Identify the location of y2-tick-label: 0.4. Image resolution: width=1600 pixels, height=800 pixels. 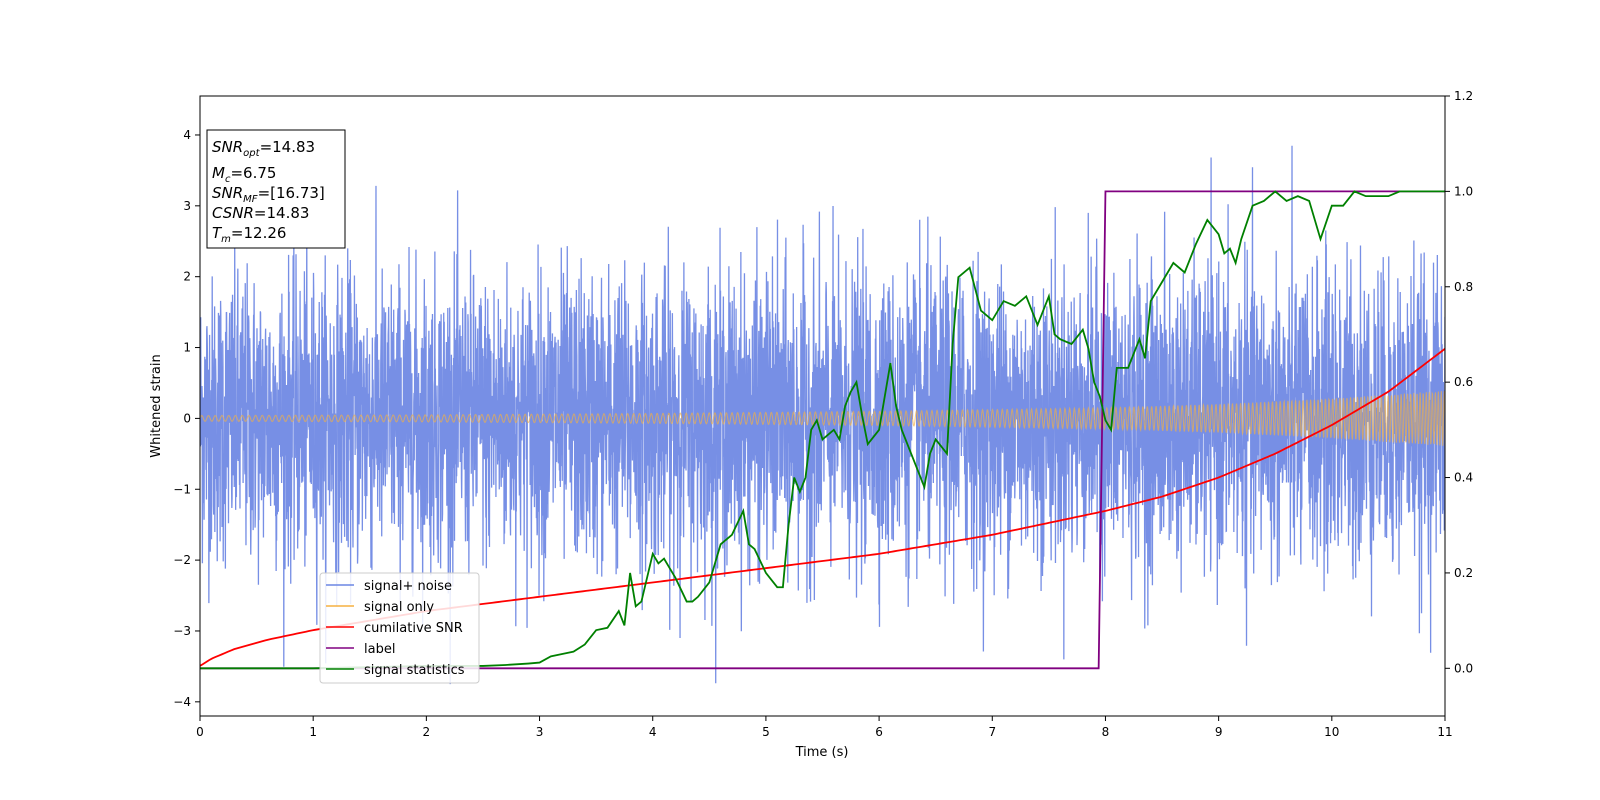
(1463, 478).